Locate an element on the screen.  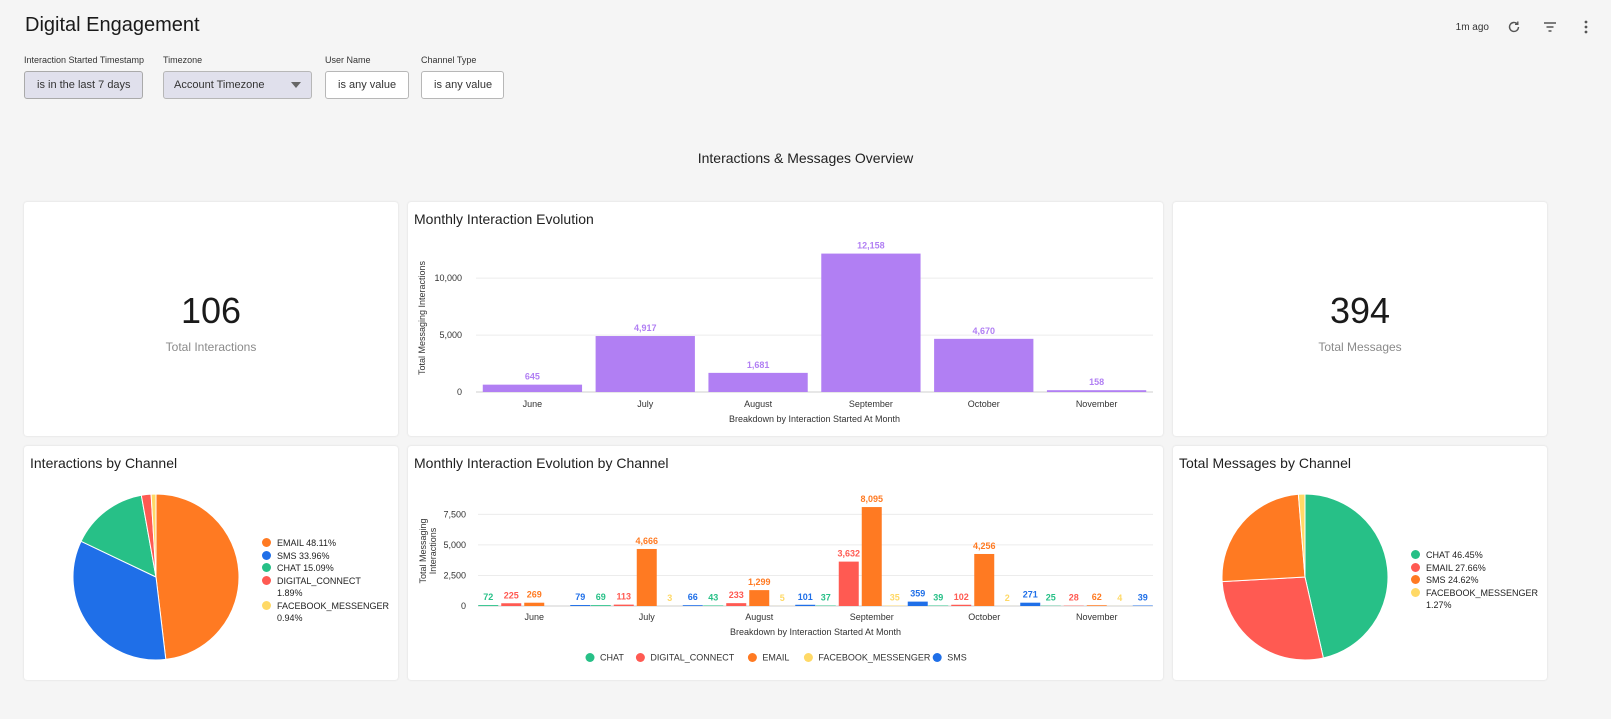
y-tick-label: 2,500 is located at coordinates (454, 575).